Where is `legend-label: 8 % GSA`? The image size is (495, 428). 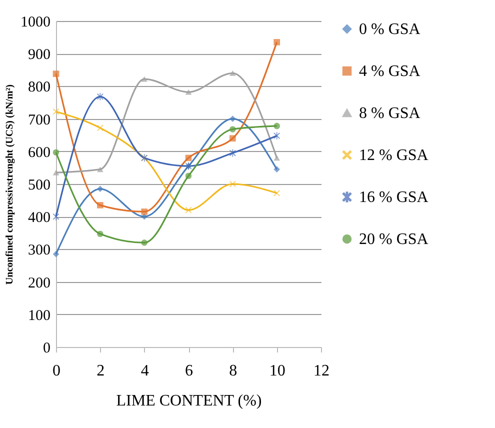
legend-label: 8 % GSA is located at coordinates (390, 113).